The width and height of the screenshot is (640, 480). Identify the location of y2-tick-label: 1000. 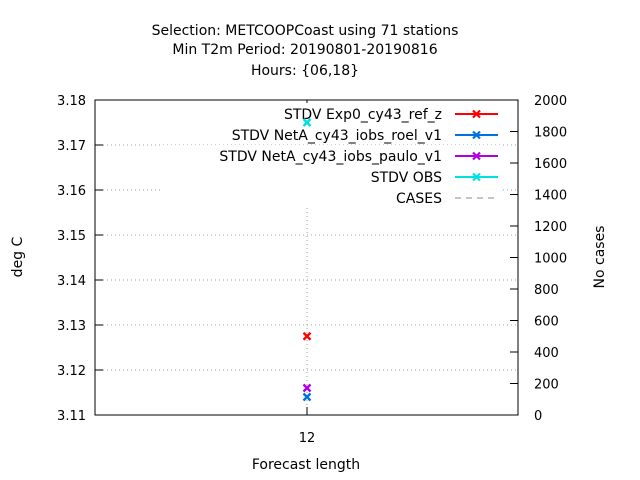
(550, 259).